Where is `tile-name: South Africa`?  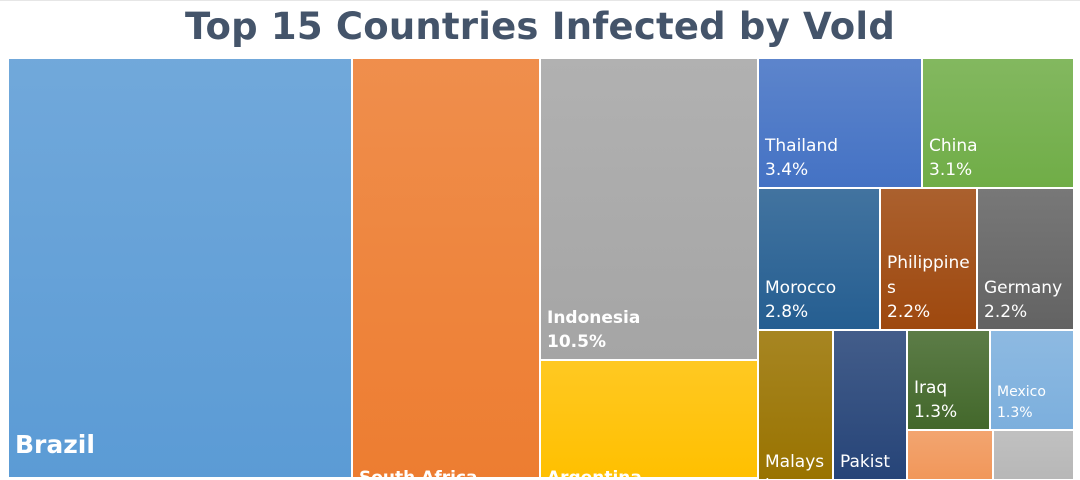
tile-name: South Africa is located at coordinates (446, 471).